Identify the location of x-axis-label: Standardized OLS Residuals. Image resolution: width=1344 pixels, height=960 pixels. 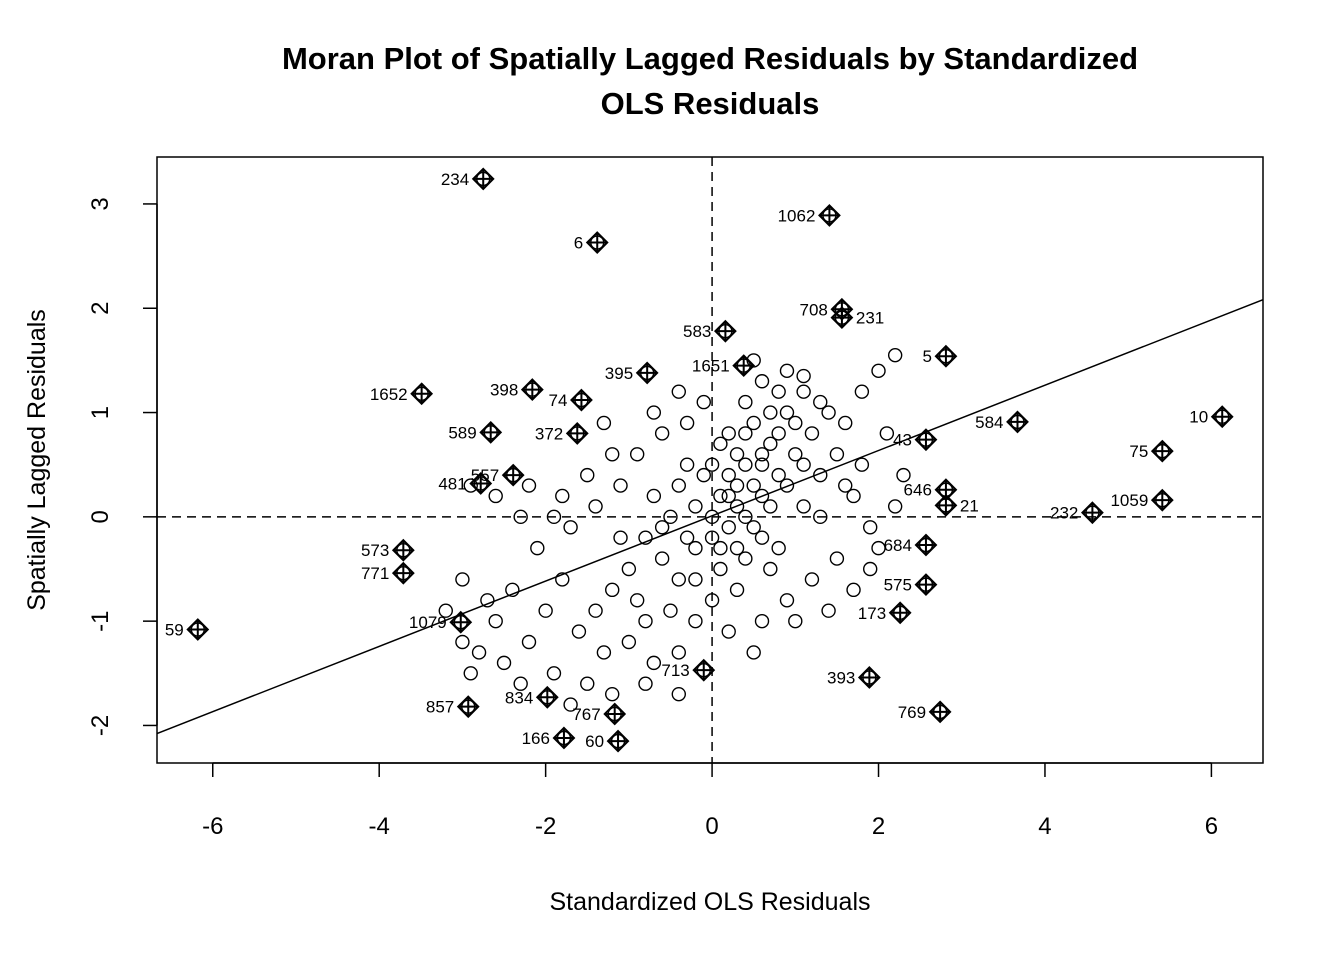
(709, 902).